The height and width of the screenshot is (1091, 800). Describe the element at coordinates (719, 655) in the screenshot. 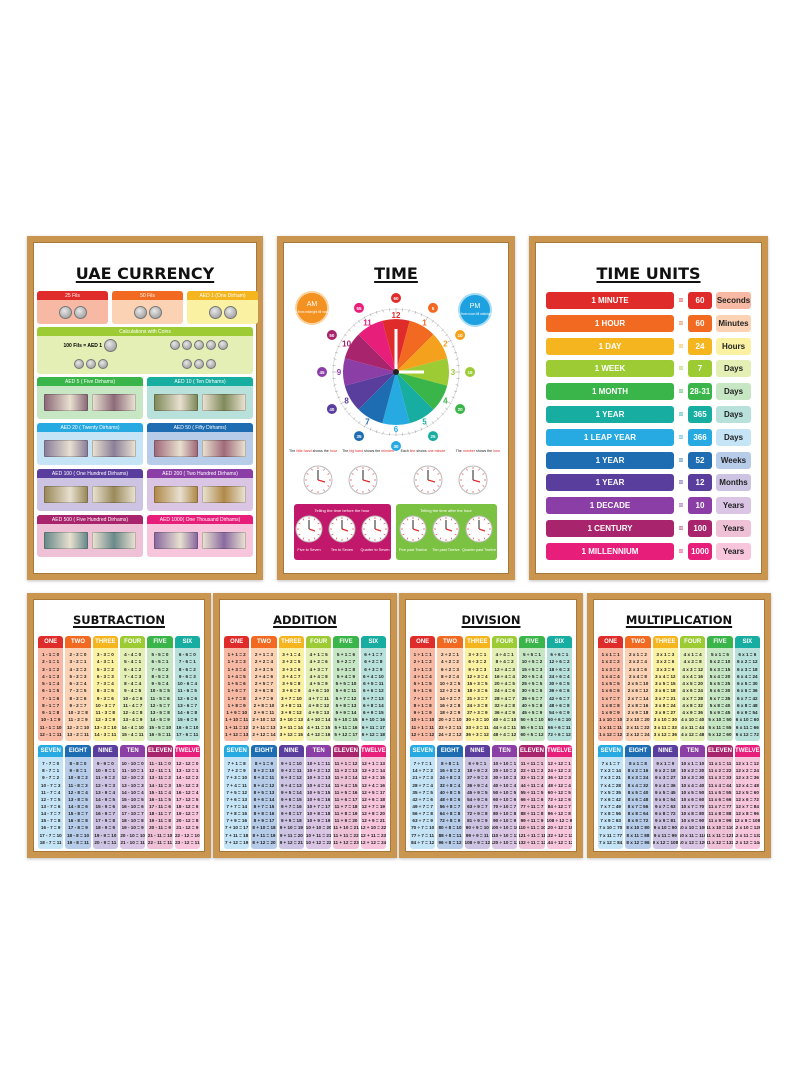

I see `equation: 5 x 1 = 5` at that location.